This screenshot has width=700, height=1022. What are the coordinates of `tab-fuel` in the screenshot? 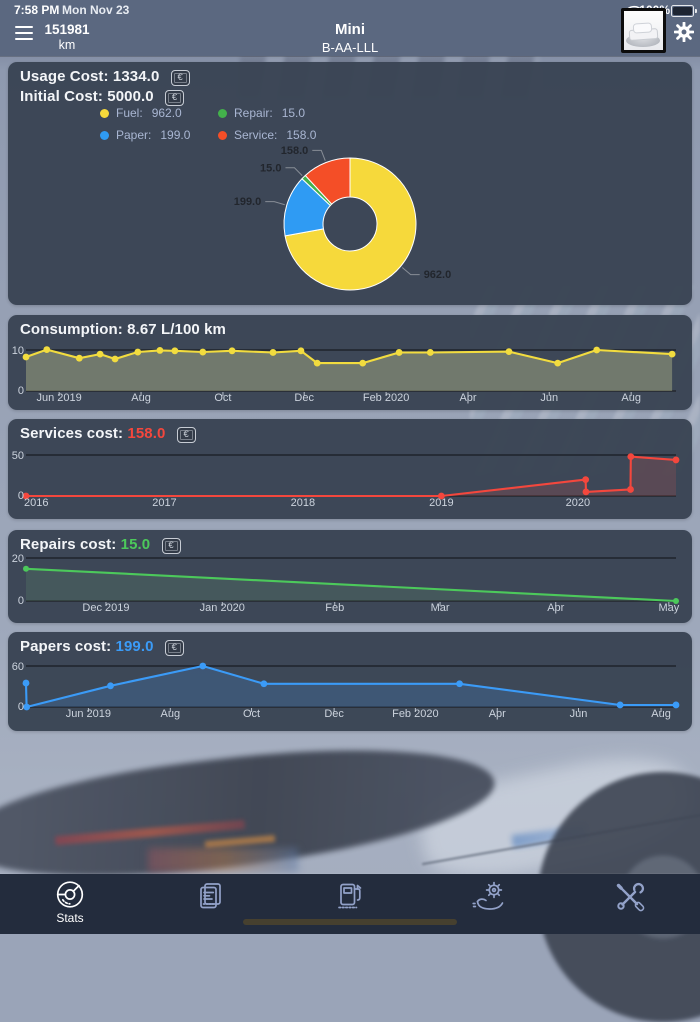 It's located at (350, 895).